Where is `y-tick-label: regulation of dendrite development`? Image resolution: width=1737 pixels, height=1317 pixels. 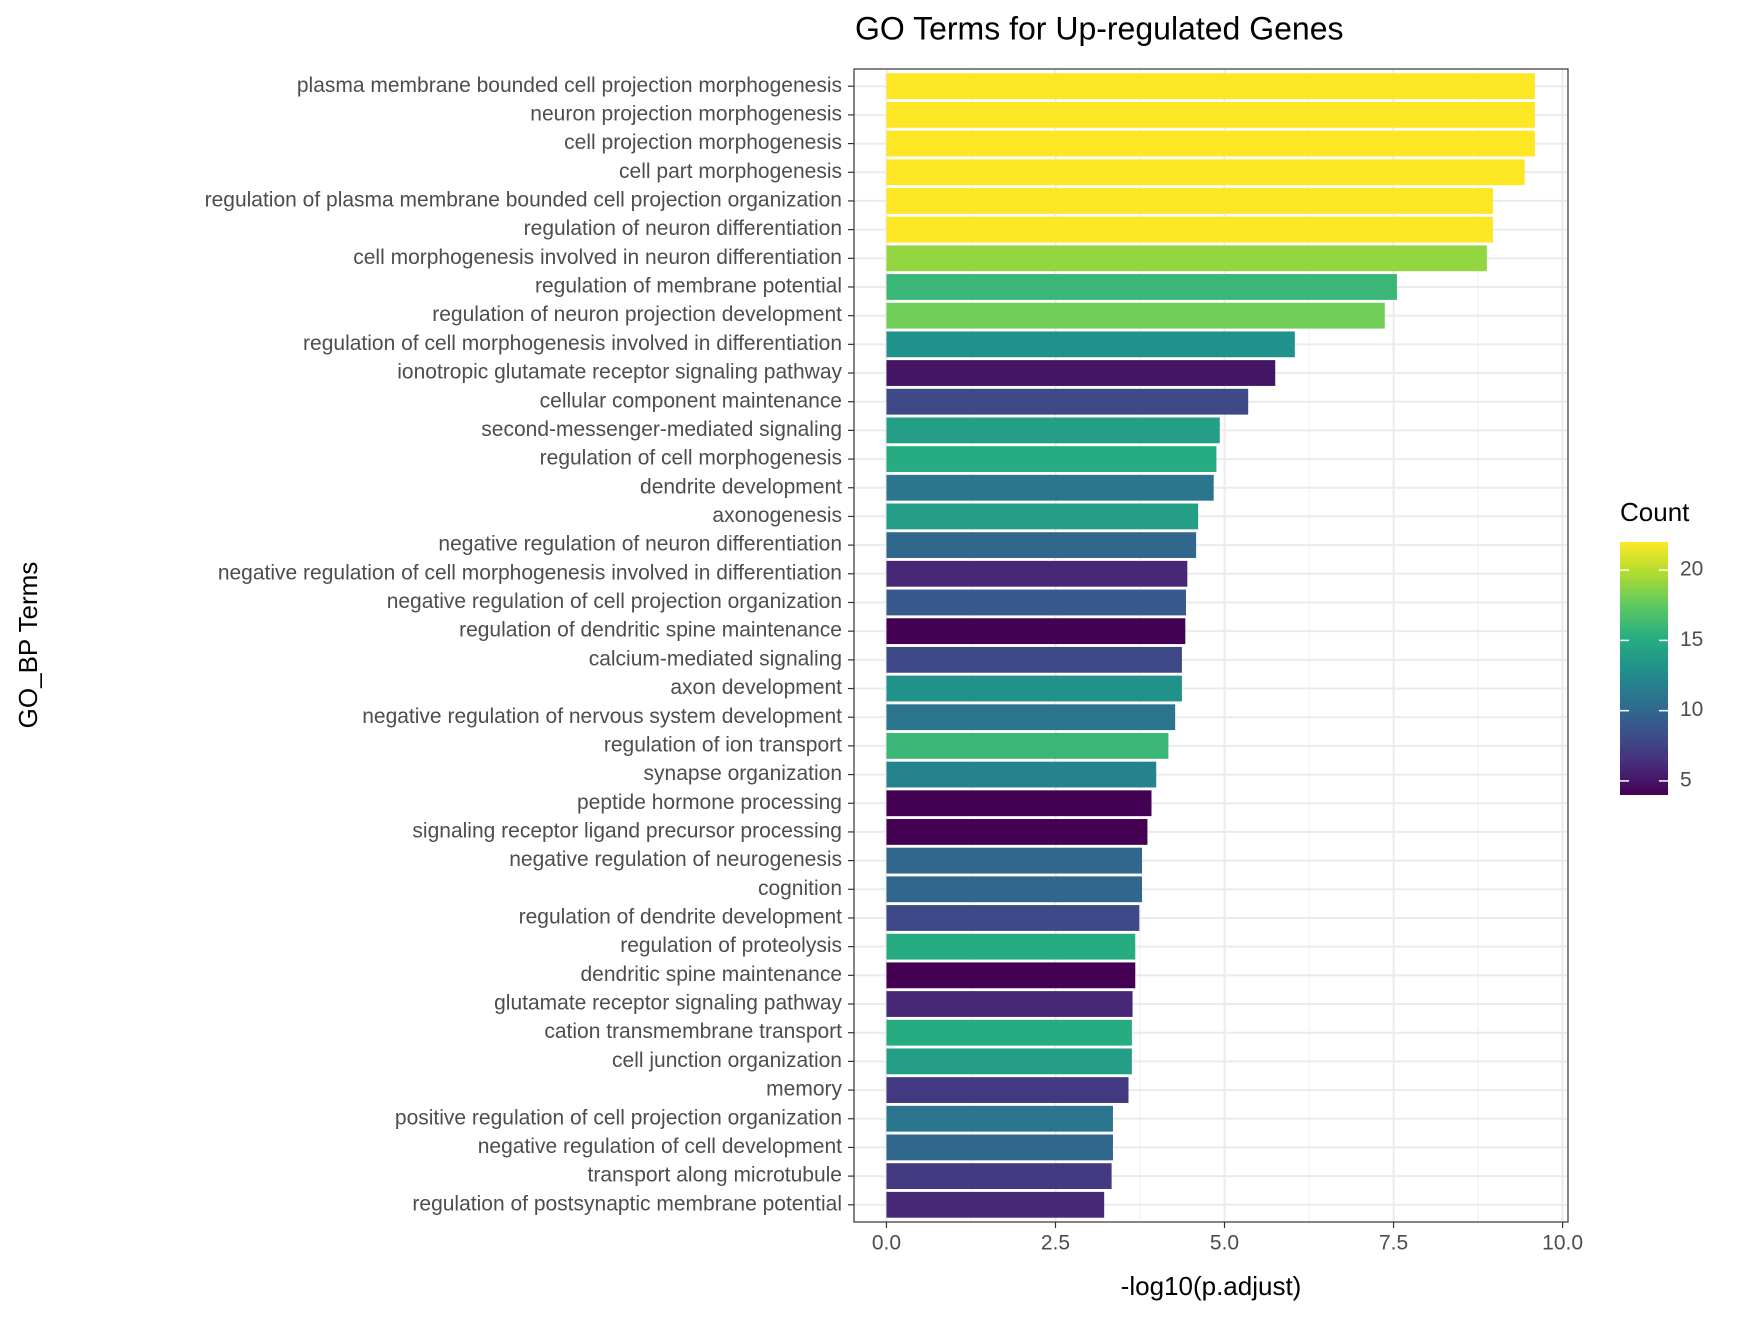
y-tick-label: regulation of dendrite development is located at coordinates (681, 917).